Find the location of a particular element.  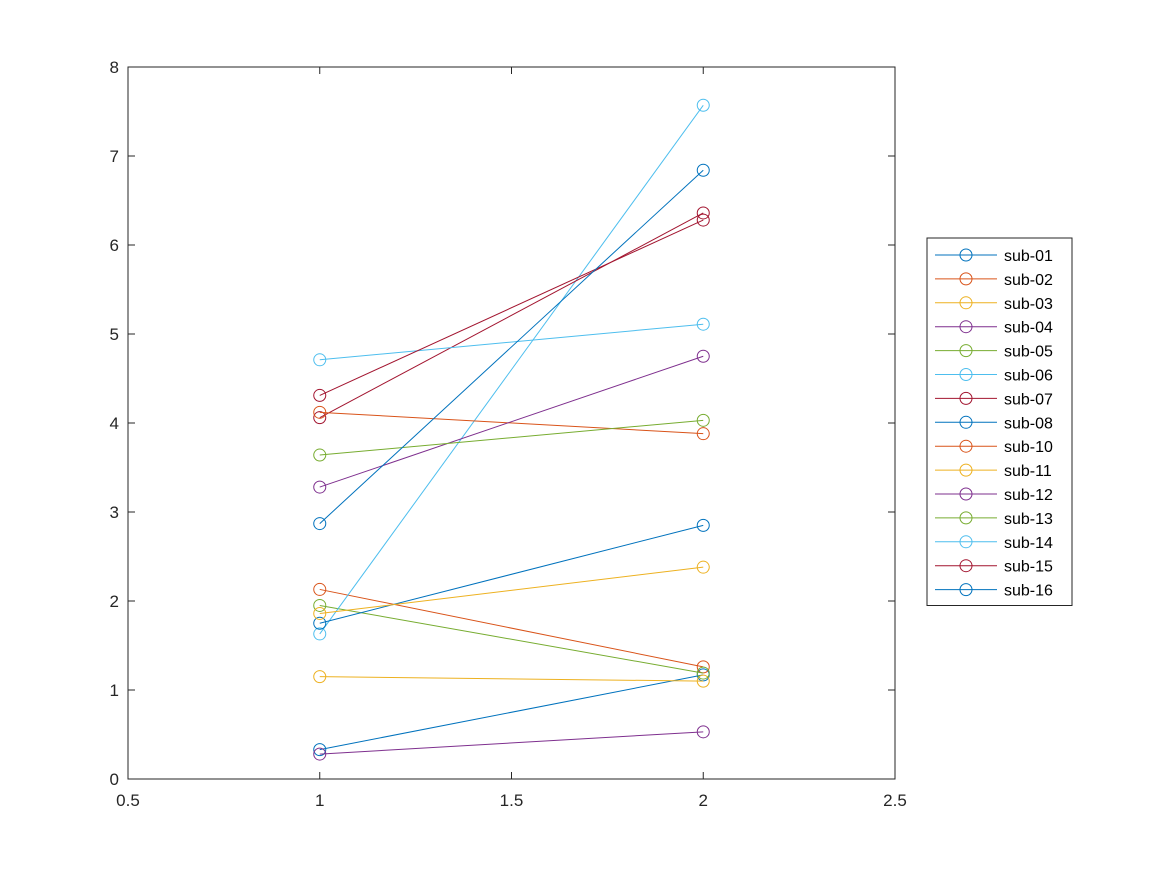

legend-label: sub-11 is located at coordinates (1028, 471).